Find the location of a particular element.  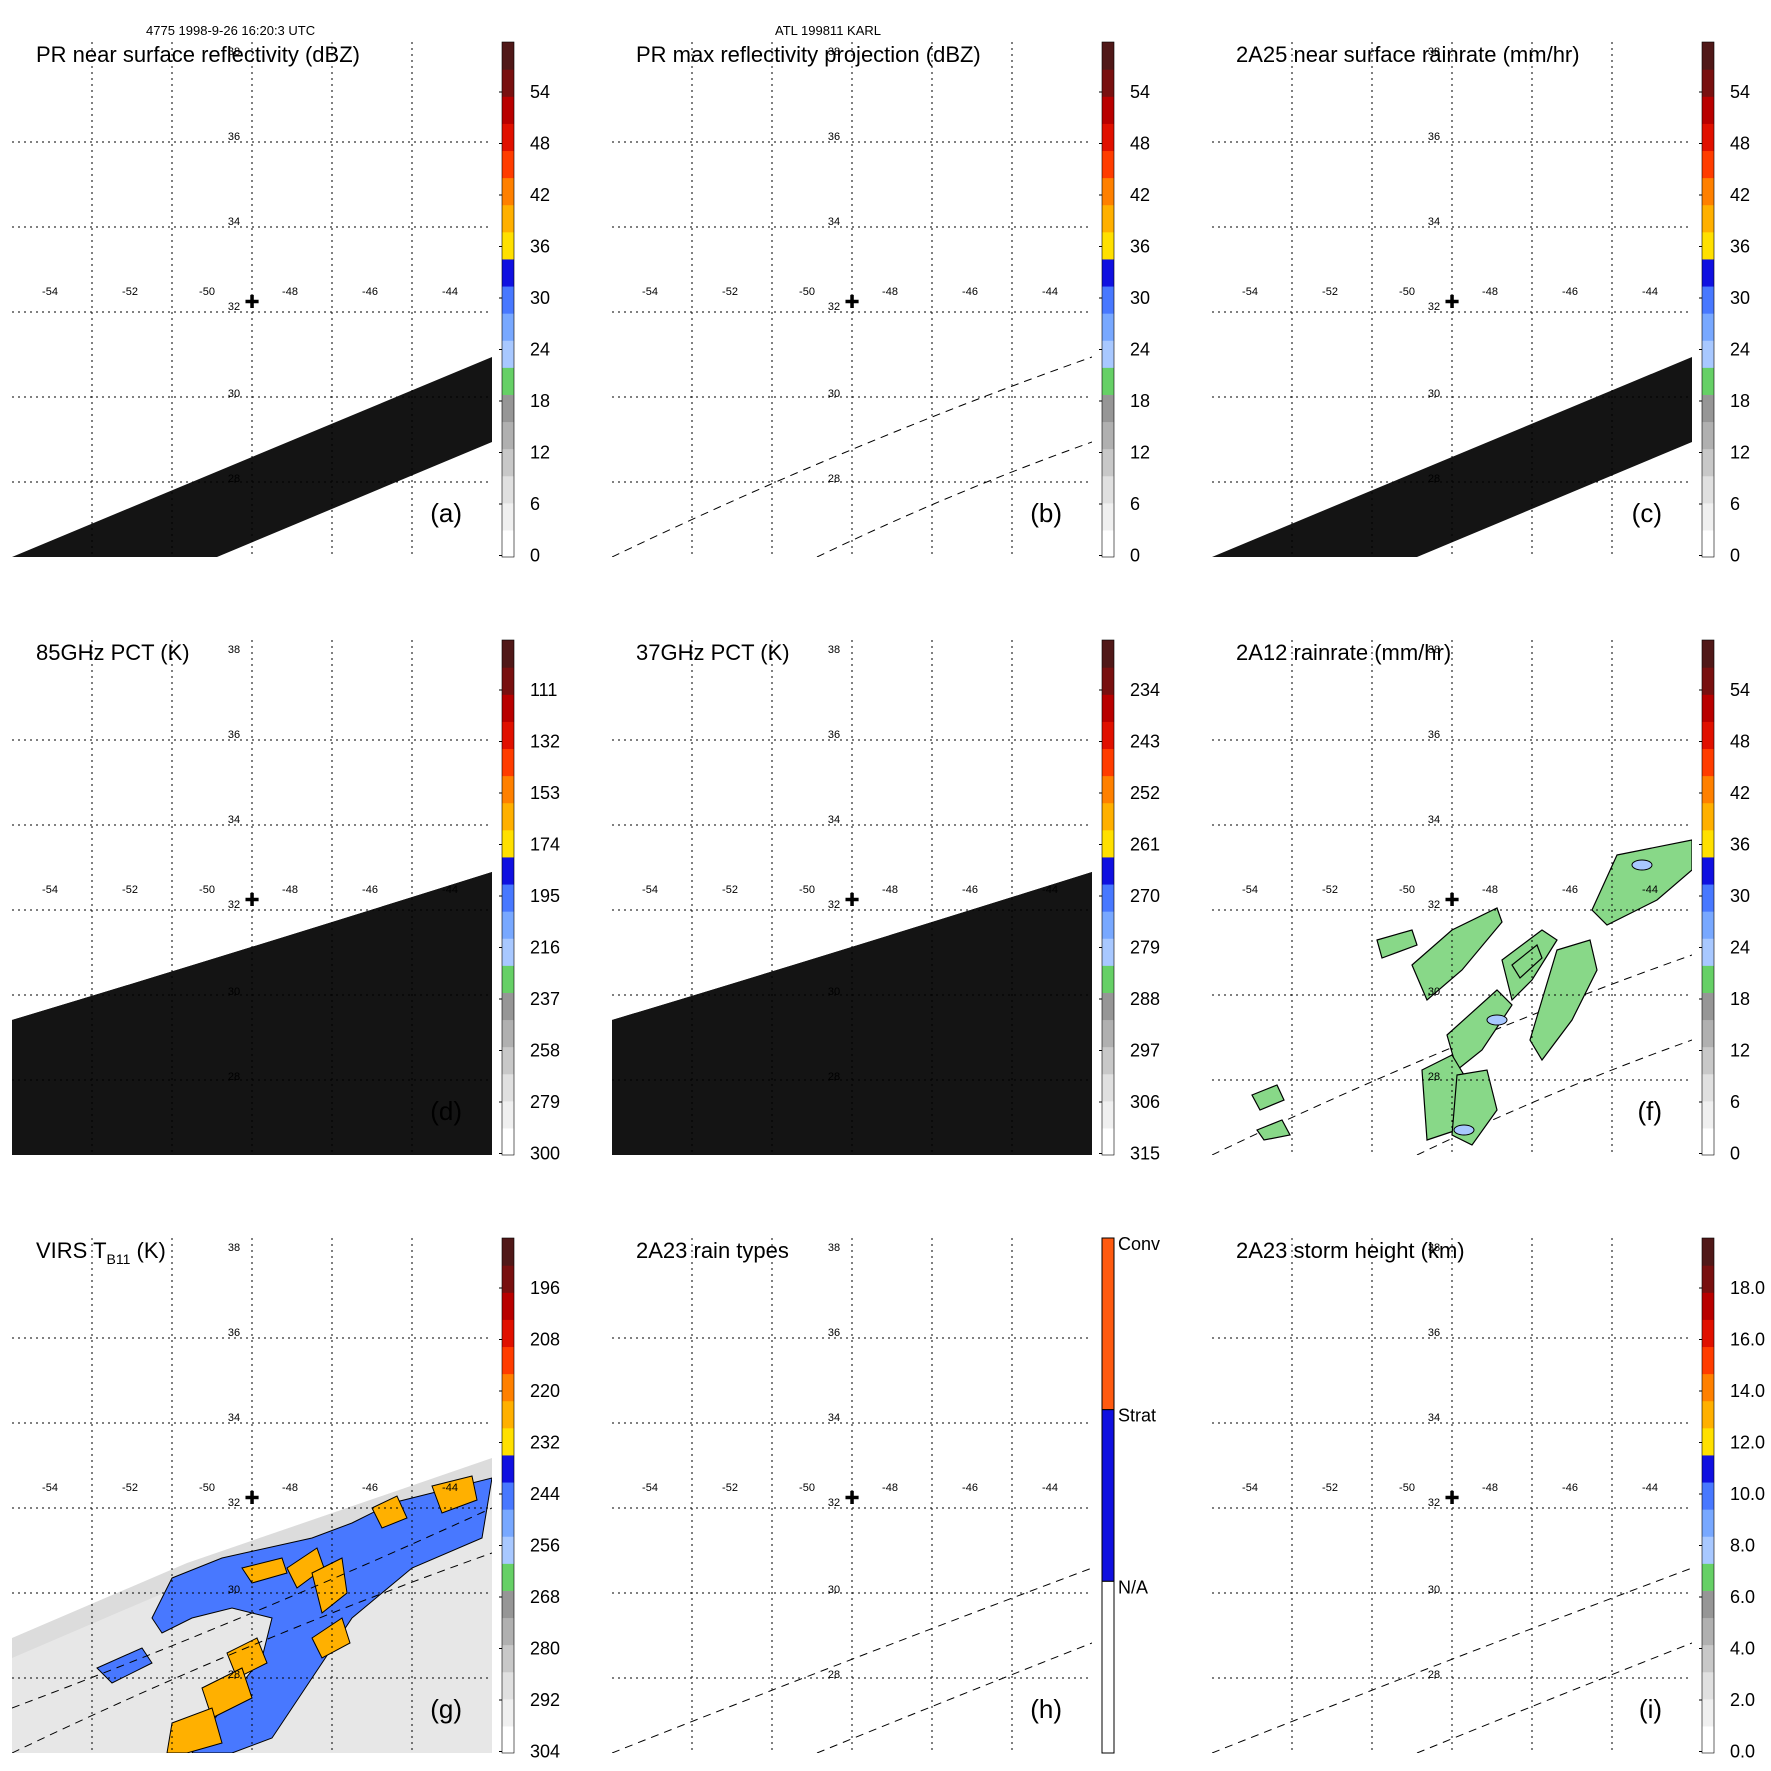

panel-letter: (h) is located at coordinates (1046, 1709).